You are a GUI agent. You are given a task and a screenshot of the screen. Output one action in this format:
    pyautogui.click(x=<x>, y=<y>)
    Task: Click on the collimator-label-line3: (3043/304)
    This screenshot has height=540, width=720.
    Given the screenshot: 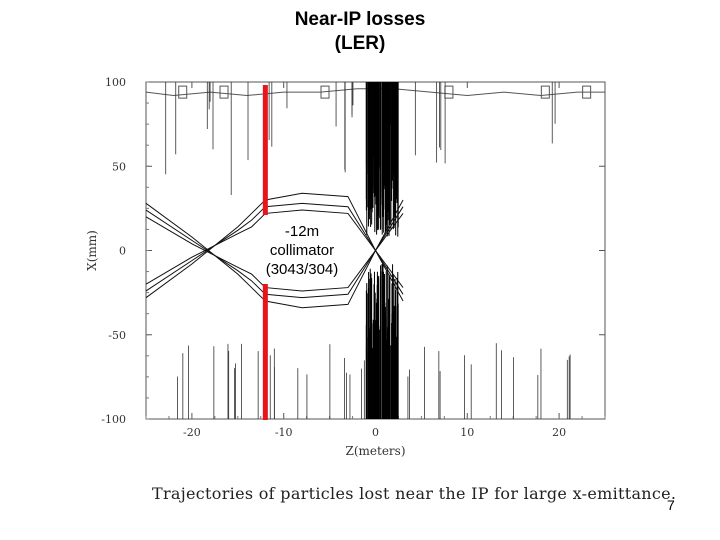 What is the action you would take?
    pyautogui.click(x=302, y=269)
    